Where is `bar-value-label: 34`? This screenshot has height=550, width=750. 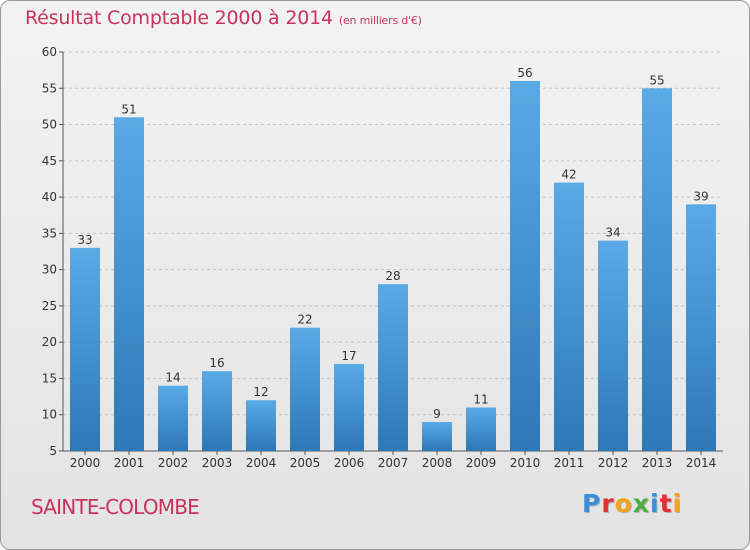 bar-value-label: 34 is located at coordinates (612, 233).